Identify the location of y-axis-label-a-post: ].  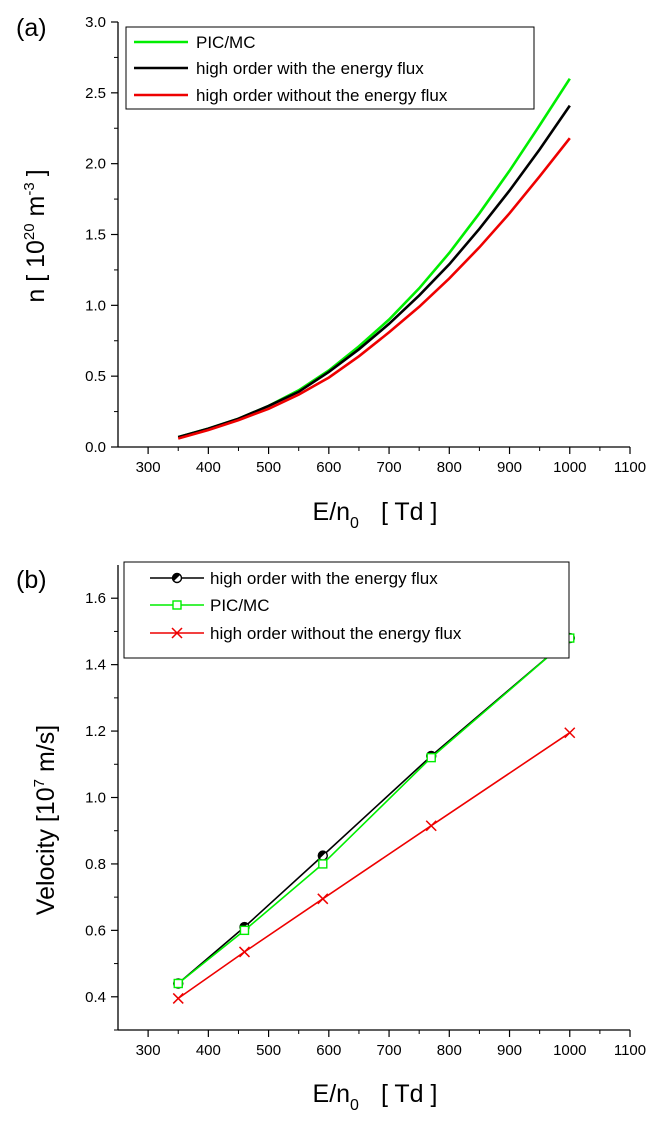
(36, 172).